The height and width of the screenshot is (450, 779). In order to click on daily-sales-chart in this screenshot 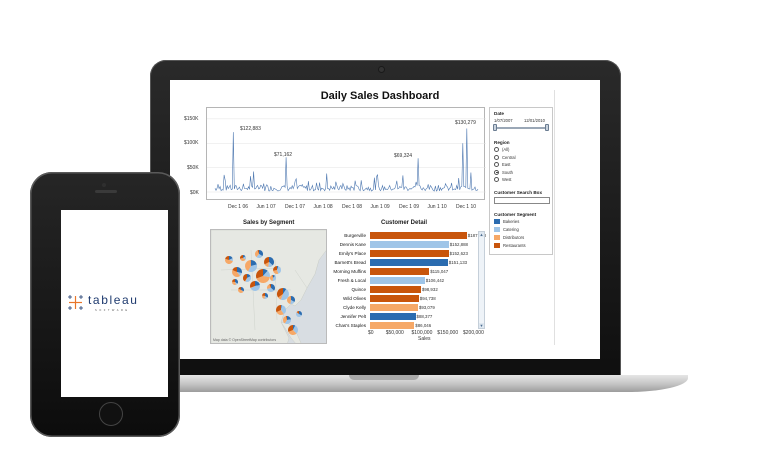, I will do `click(346, 153)`.